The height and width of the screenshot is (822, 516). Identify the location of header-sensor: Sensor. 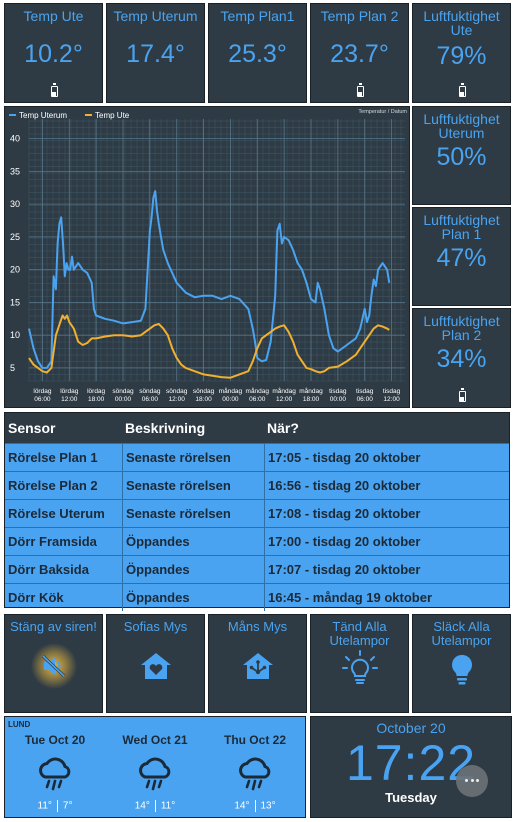
(32, 428).